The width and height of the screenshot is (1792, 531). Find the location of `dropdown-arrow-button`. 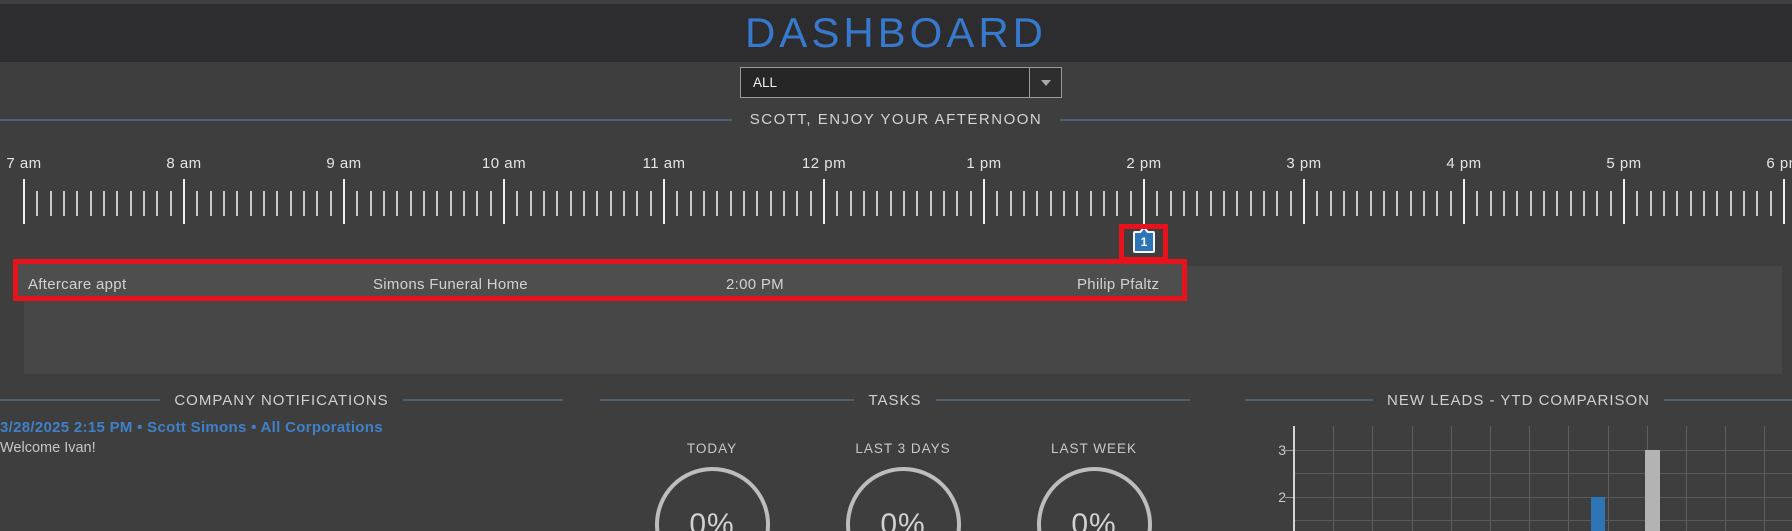

dropdown-arrow-button is located at coordinates (1045, 82).